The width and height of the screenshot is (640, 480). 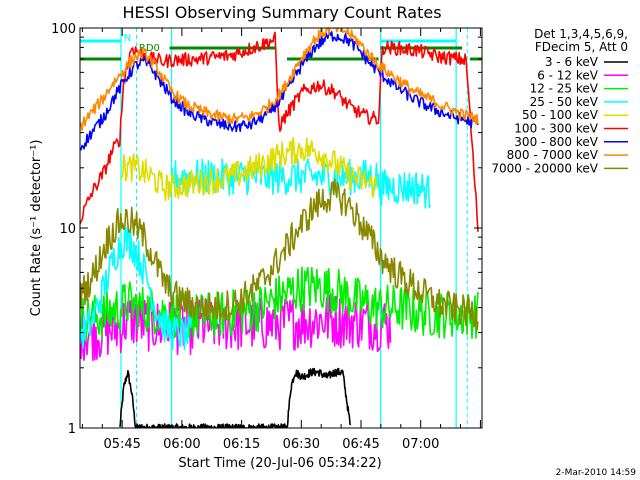 I want to click on legend-header-line-1: Det 1,3,4,5,6,9,, so click(x=581, y=34).